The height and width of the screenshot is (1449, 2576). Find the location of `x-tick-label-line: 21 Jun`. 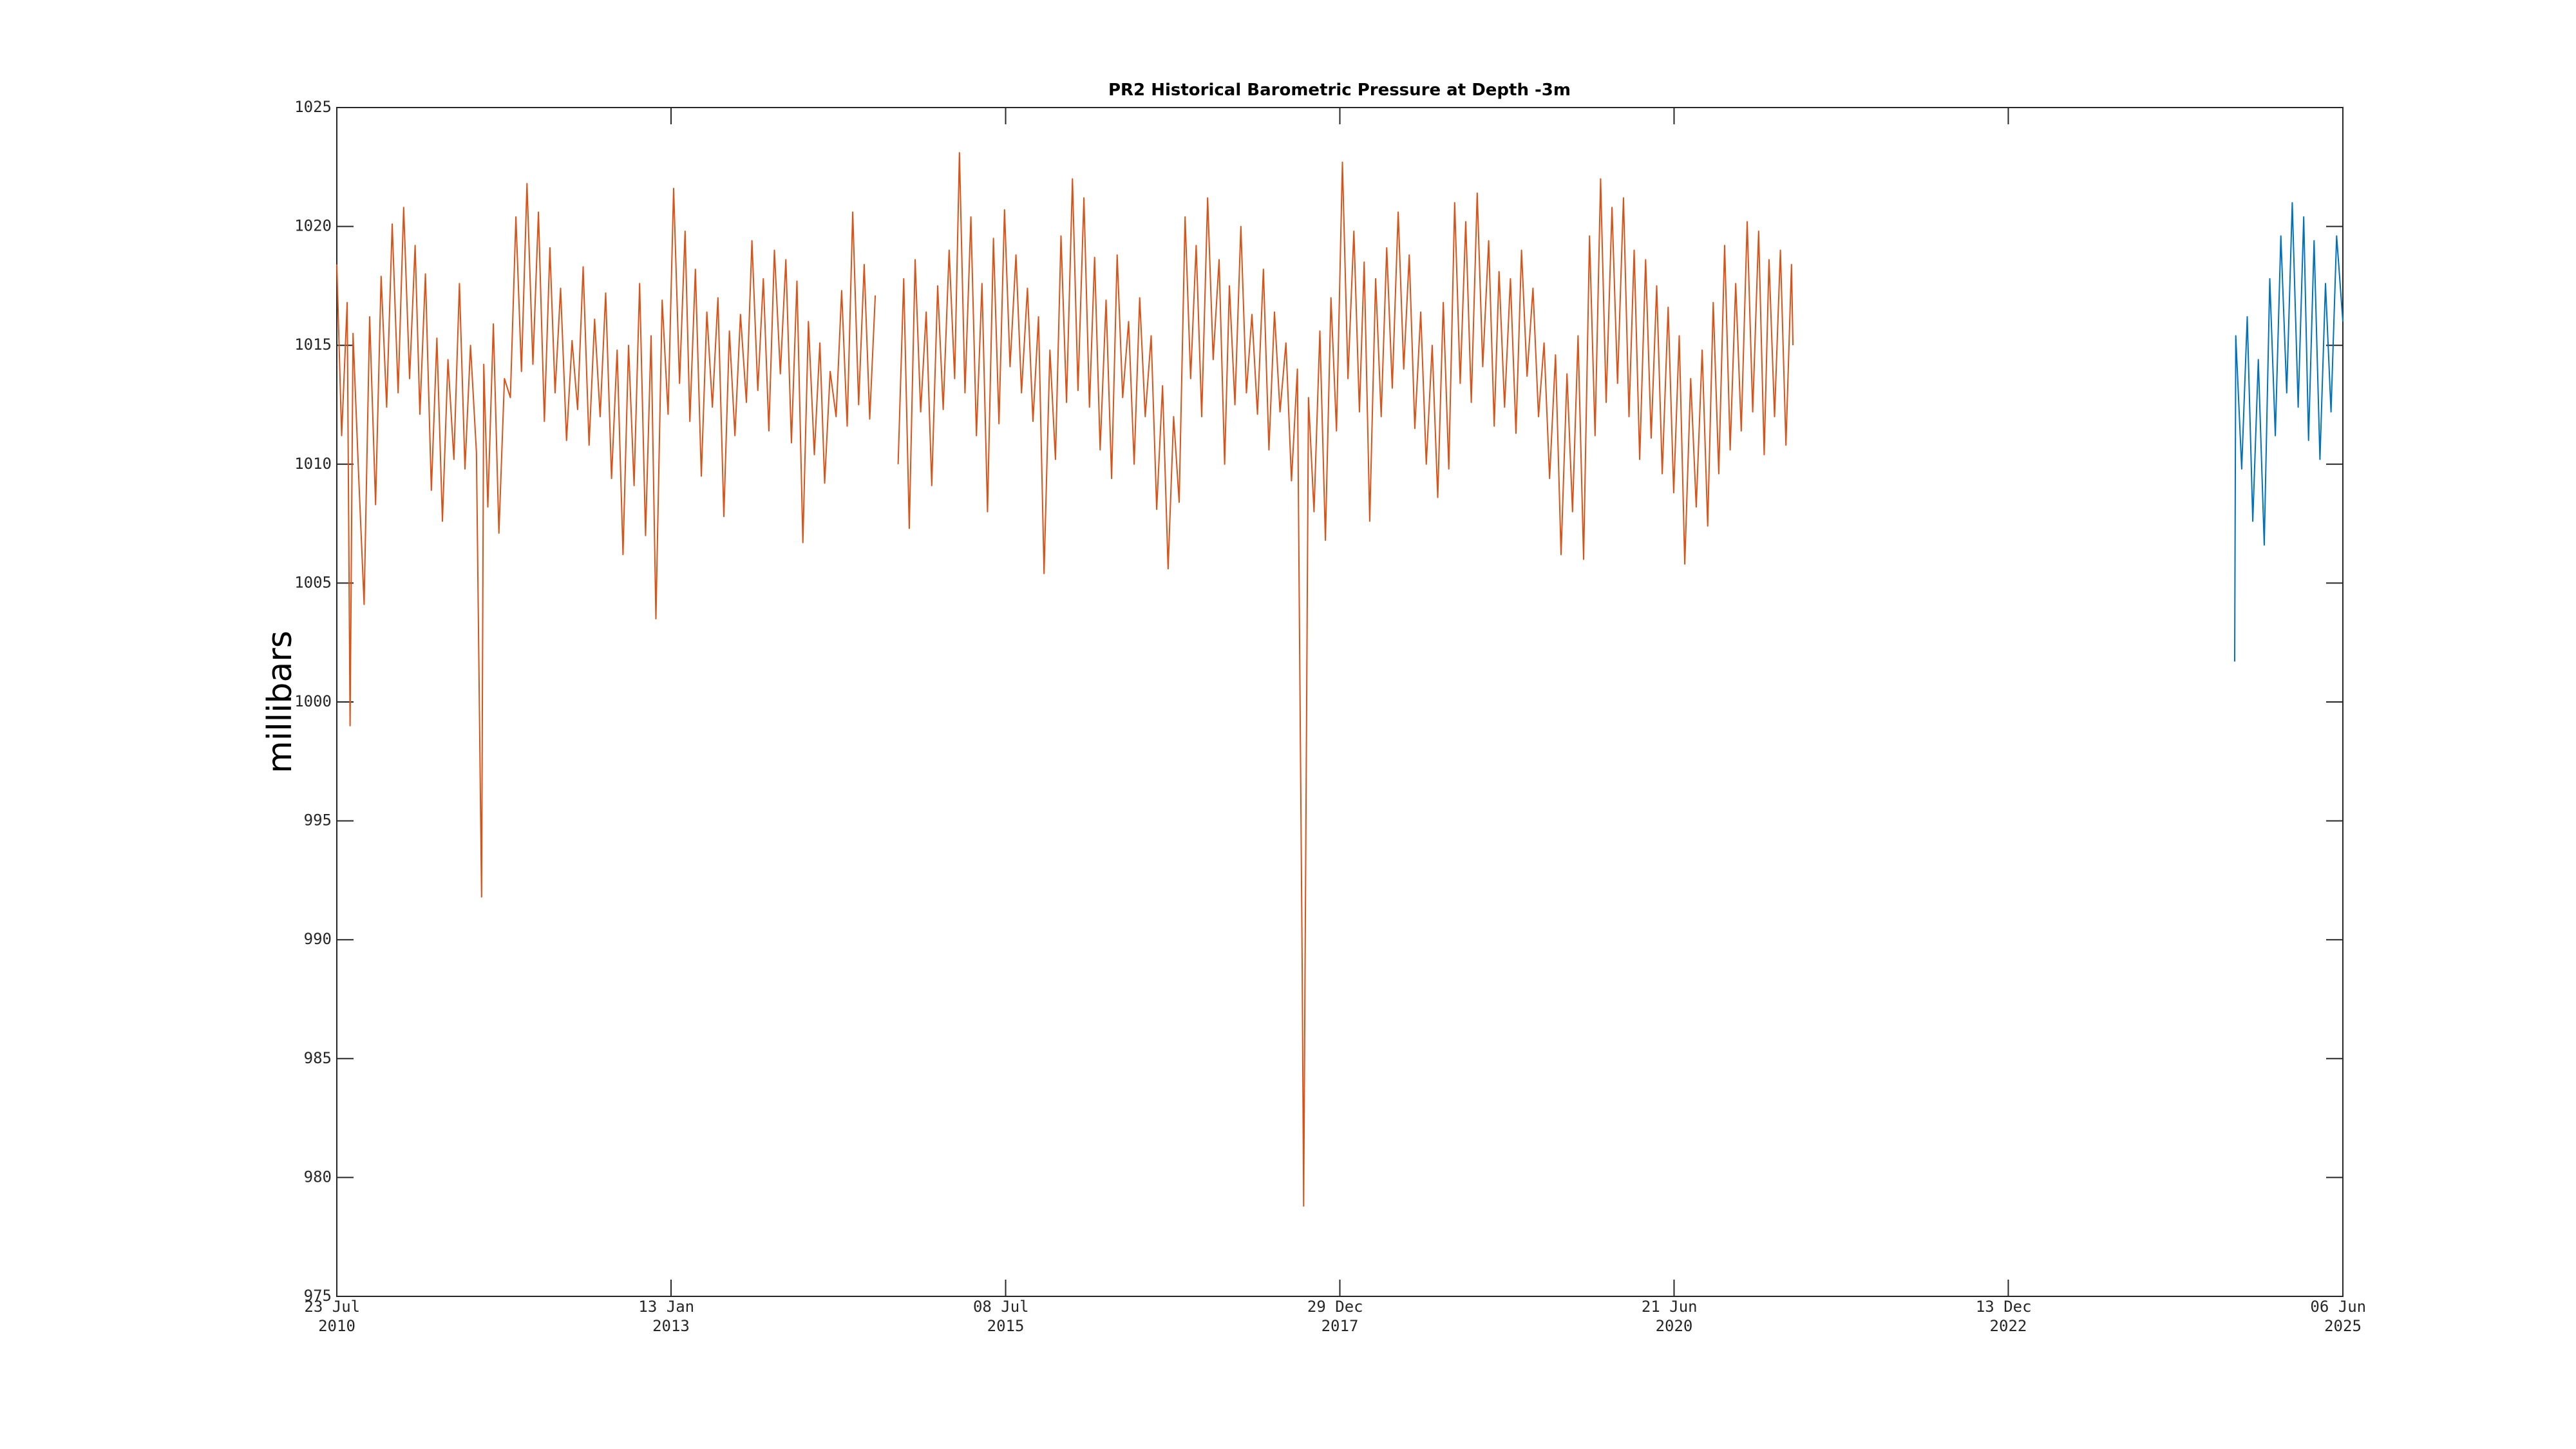

x-tick-label-line: 21 Jun is located at coordinates (1675, 1307).